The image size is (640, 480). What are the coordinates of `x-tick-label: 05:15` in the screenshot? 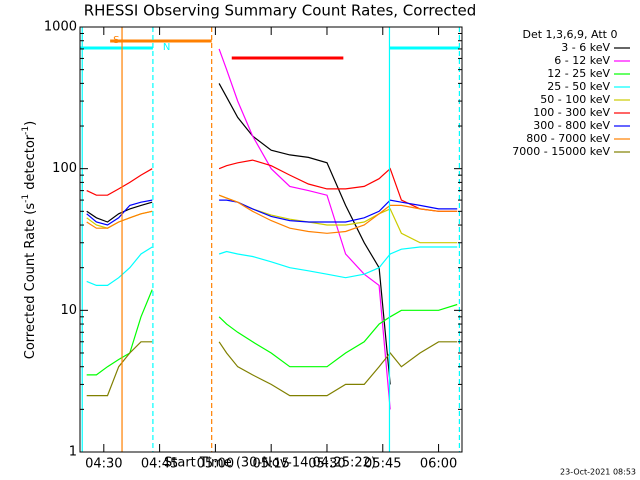 It's located at (270, 464).